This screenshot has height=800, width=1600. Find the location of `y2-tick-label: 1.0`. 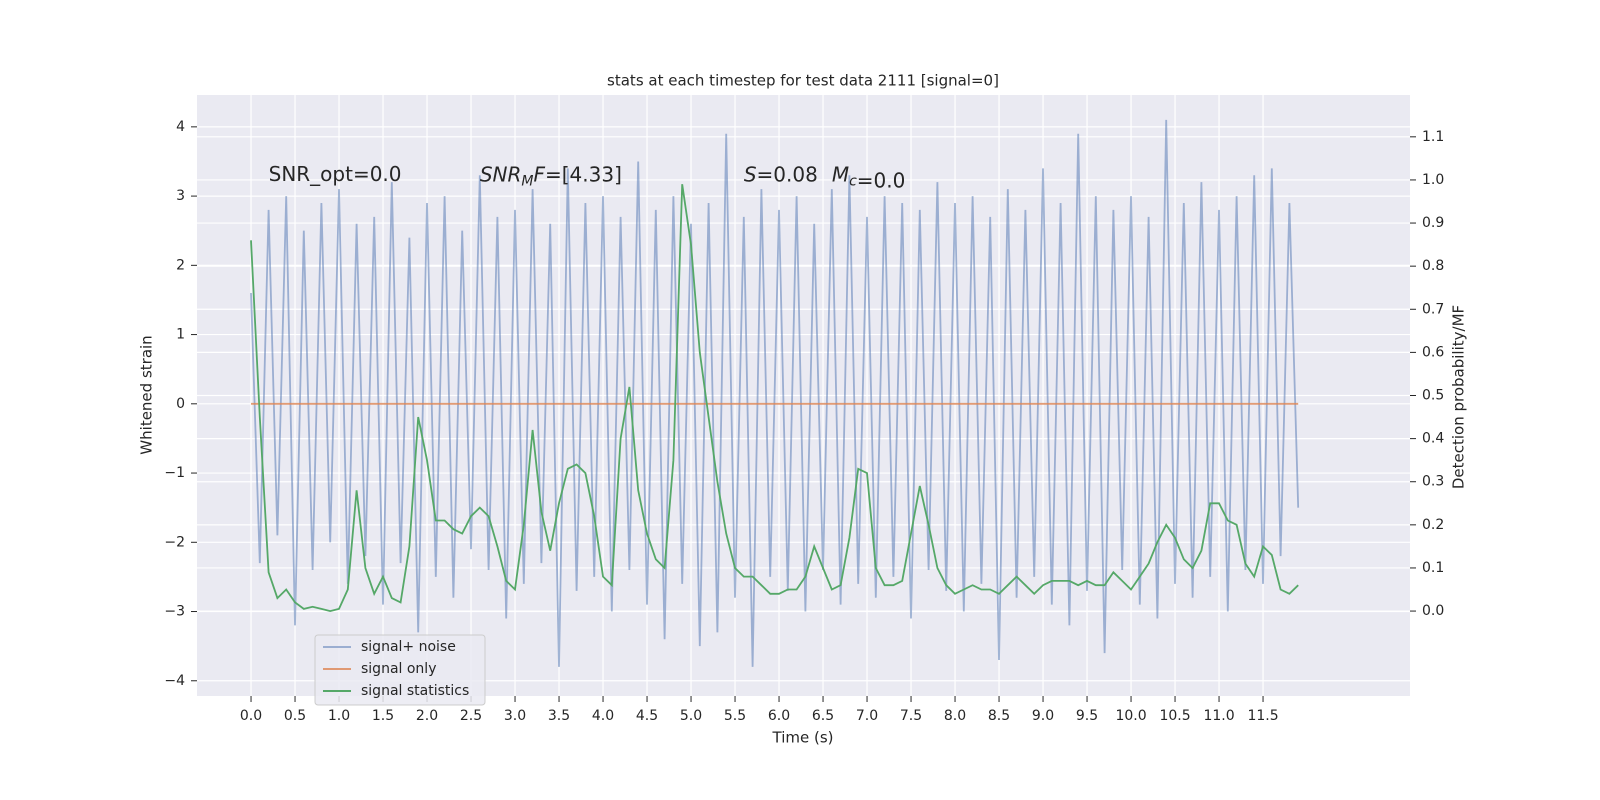

y2-tick-label: 1.0 is located at coordinates (1433, 180).